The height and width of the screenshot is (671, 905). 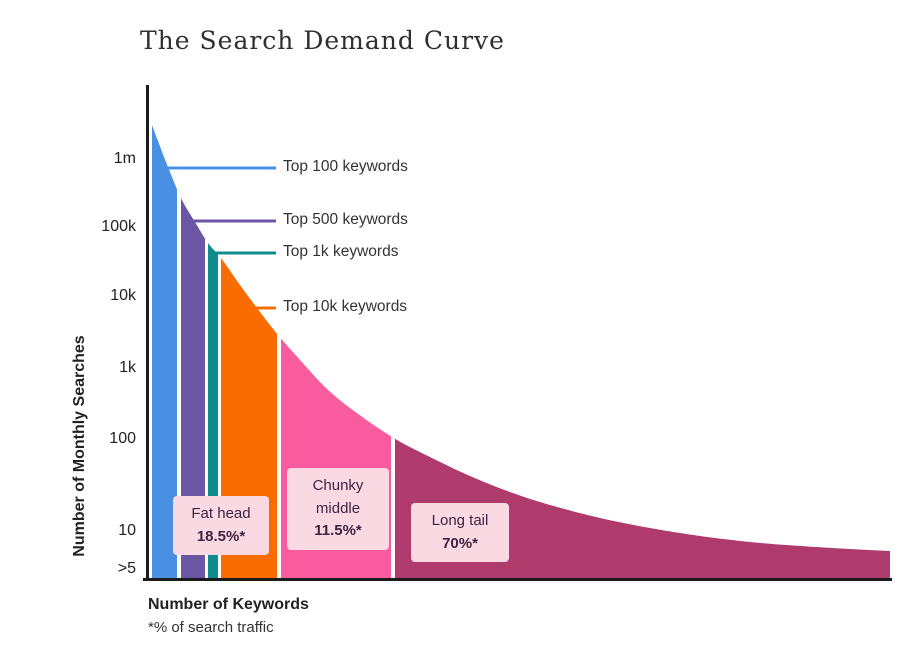 What do you see at coordinates (127, 367) in the screenshot?
I see `y-tick-label: 1k` at bounding box center [127, 367].